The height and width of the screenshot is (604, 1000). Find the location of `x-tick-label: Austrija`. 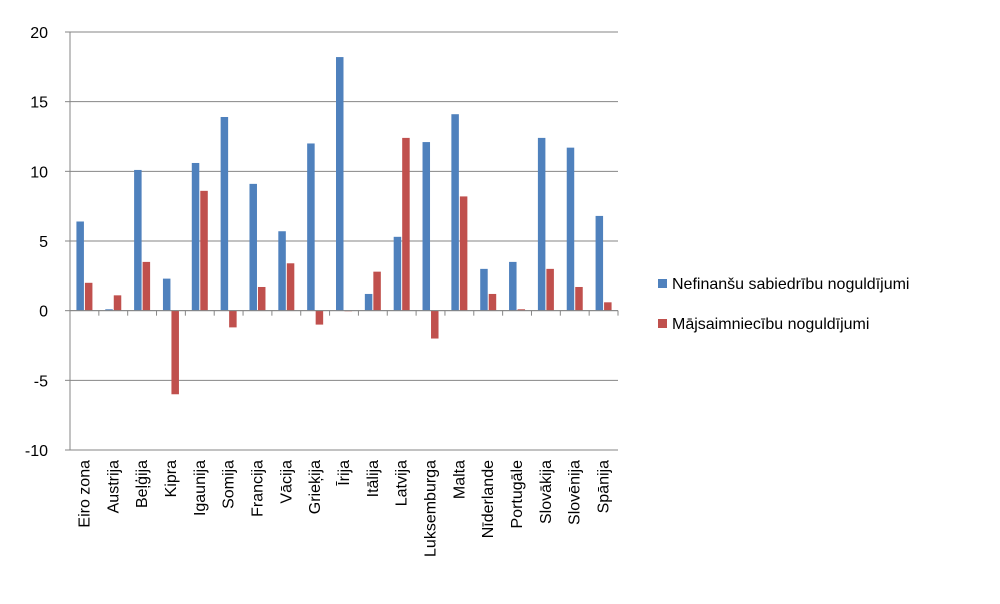

x-tick-label: Austrija is located at coordinates (113, 486).